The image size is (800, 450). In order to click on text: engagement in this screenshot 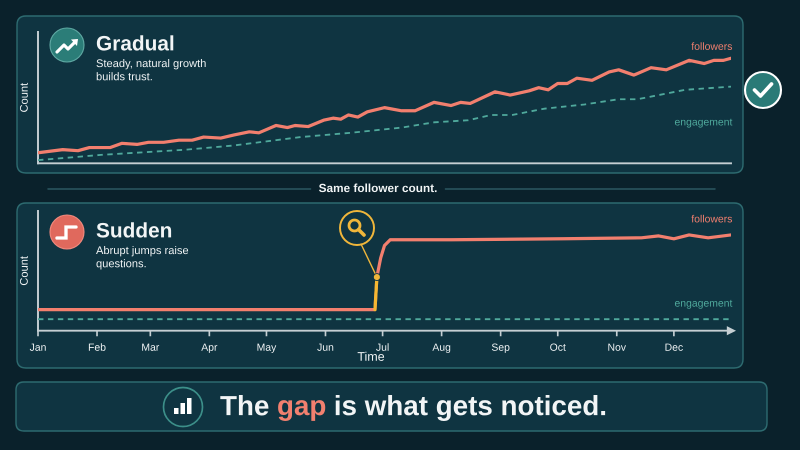, I will do `click(703, 123)`.